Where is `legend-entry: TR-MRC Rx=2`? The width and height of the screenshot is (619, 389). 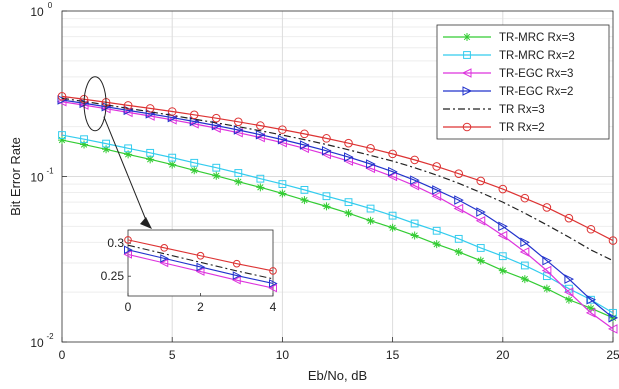
legend-entry: TR-MRC Rx=2 is located at coordinates (509, 56).